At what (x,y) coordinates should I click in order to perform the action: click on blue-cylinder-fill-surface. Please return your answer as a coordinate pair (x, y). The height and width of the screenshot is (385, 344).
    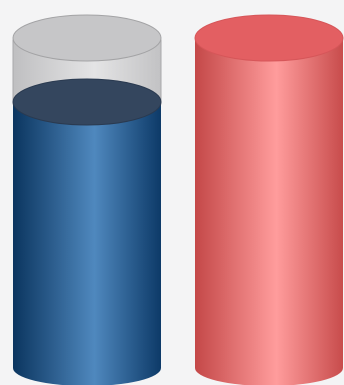
    Looking at the image, I should click on (87, 102).